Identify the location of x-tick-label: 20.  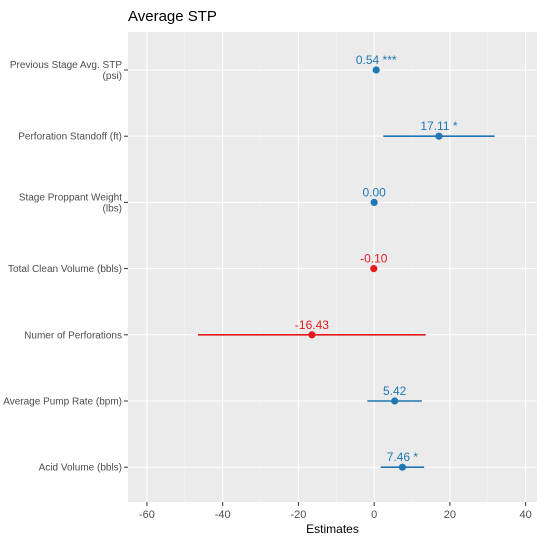
(450, 515).